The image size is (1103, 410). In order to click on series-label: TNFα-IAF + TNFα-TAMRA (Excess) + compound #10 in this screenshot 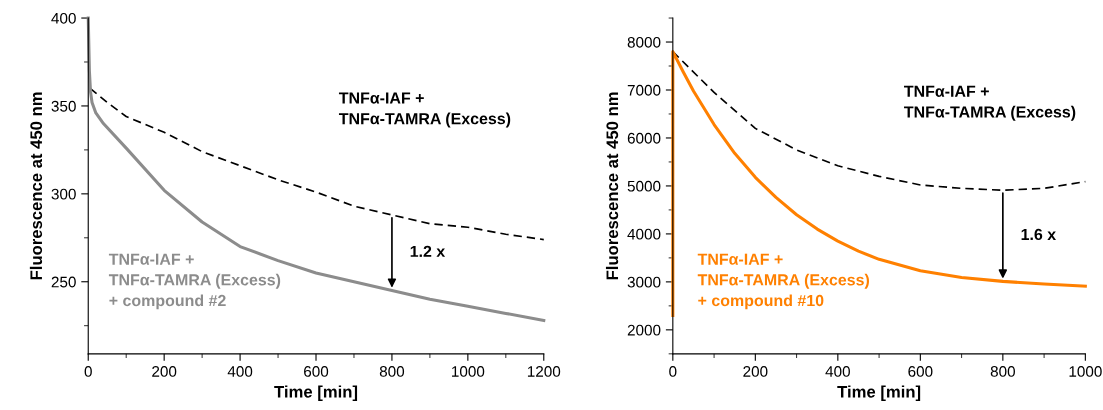, I will do `click(783, 281)`.